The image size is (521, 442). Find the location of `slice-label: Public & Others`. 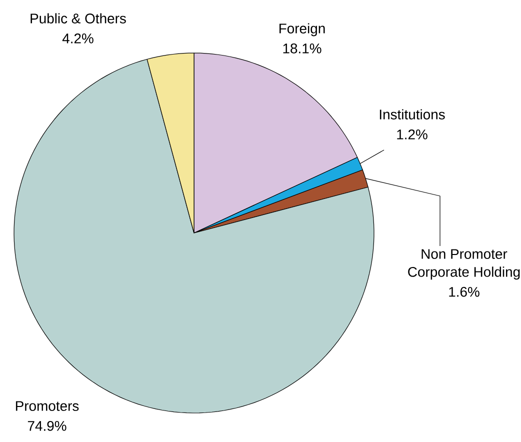

slice-label: Public & Others is located at coordinates (78, 18).